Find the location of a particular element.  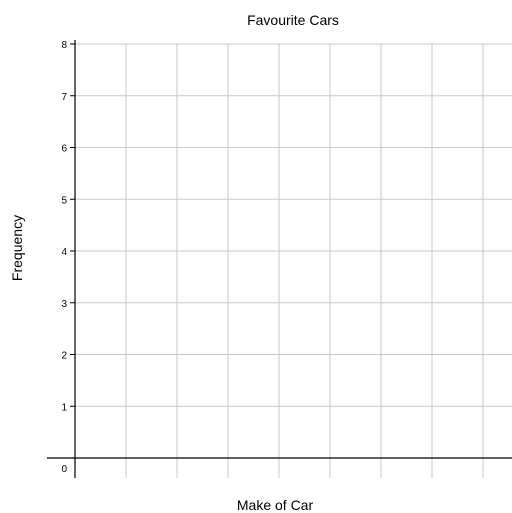

y-ticks: 0 1 2 3 4 5 6 7 8 is located at coordinates (68, 257).